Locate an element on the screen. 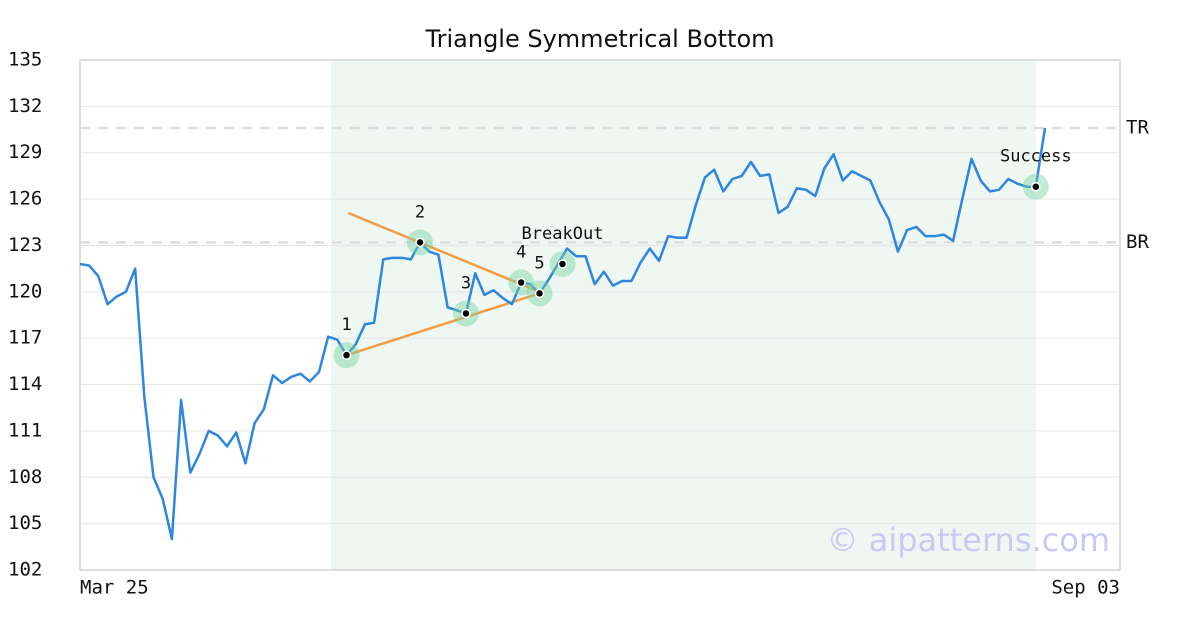 This screenshot has height=630, width=1200. y-tick-label: 126 is located at coordinates (25, 199).